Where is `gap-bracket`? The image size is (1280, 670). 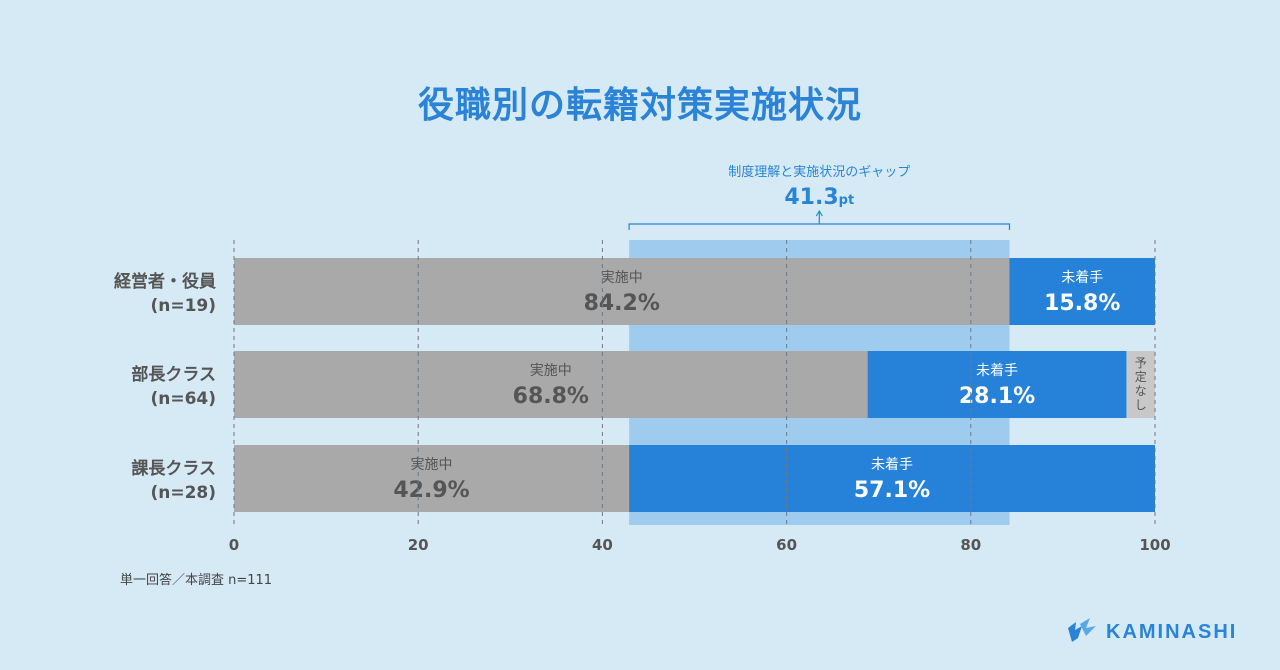 gap-bracket is located at coordinates (819, 226).